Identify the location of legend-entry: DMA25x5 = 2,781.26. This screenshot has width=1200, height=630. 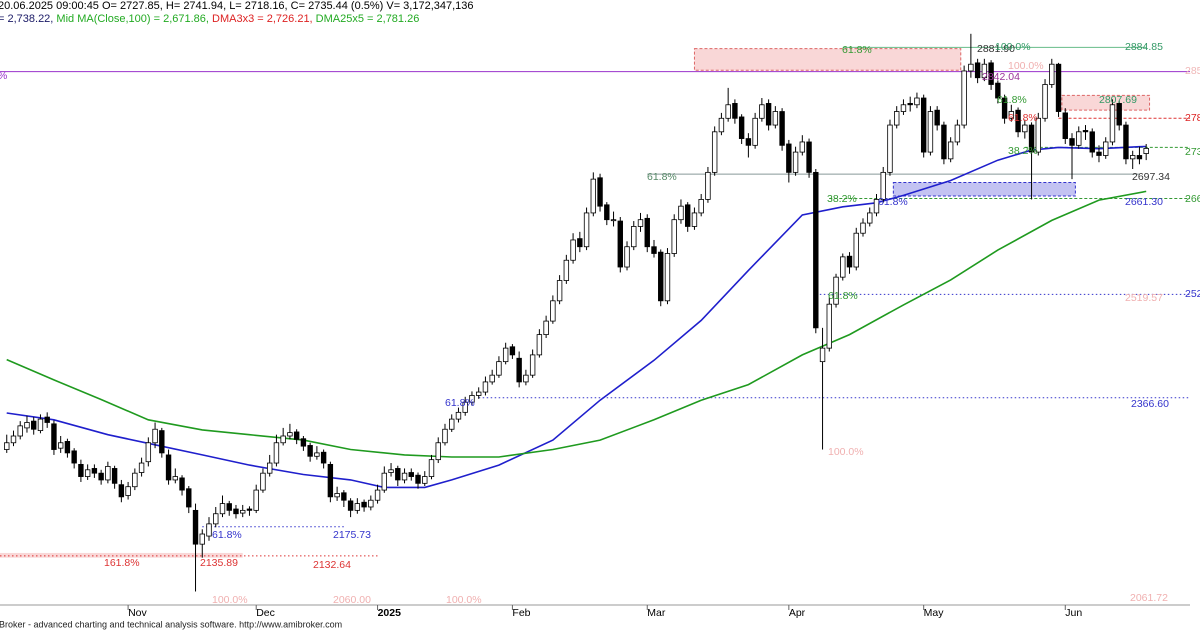
(366, 19).